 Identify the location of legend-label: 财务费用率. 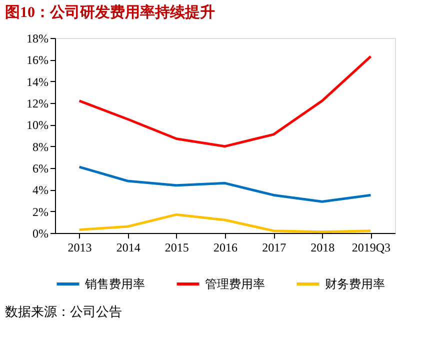
(355, 284).